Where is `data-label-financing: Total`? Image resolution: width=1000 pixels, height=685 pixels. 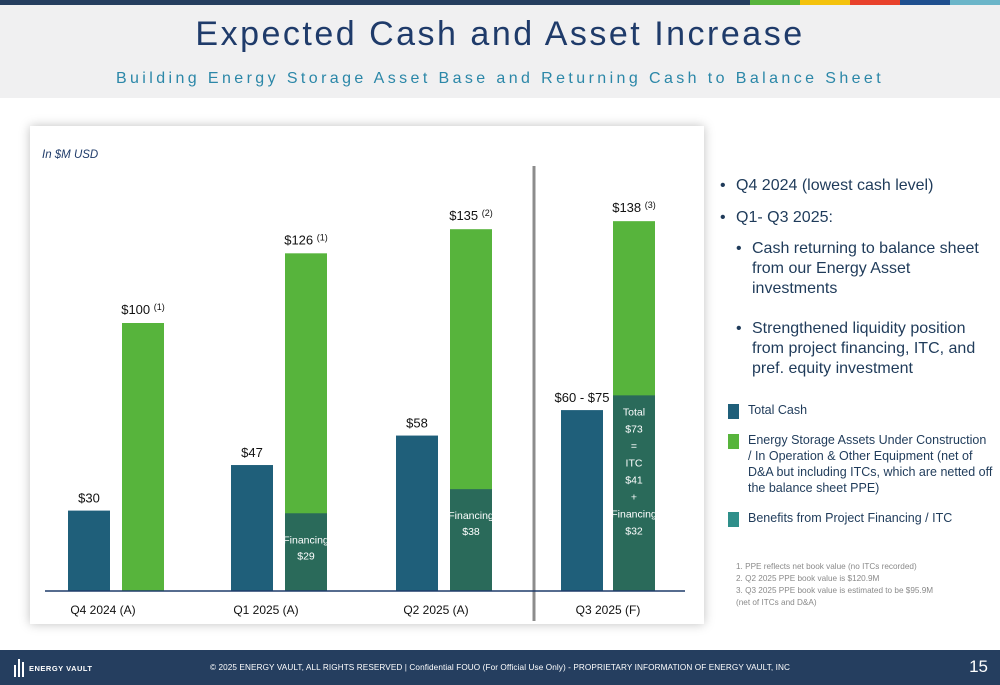
data-label-financing: Total is located at coordinates (634, 412).